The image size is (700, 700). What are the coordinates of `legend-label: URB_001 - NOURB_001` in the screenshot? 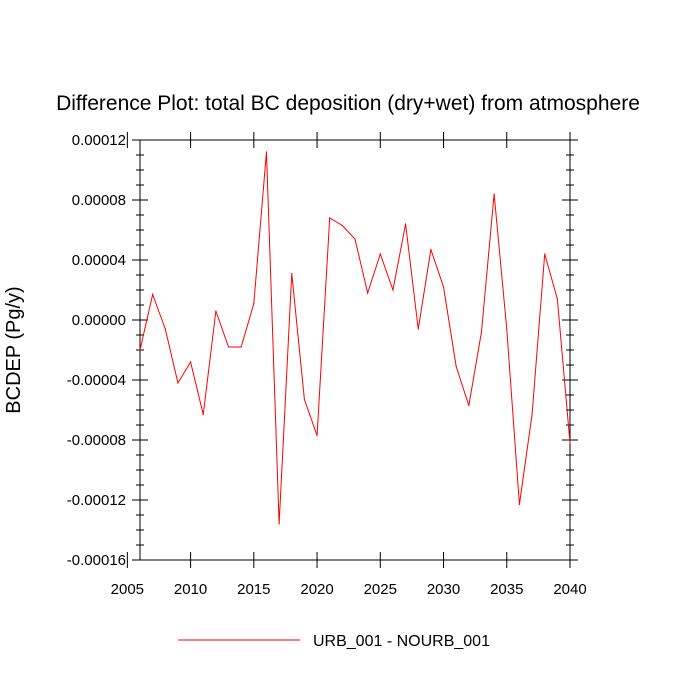 It's located at (401, 641).